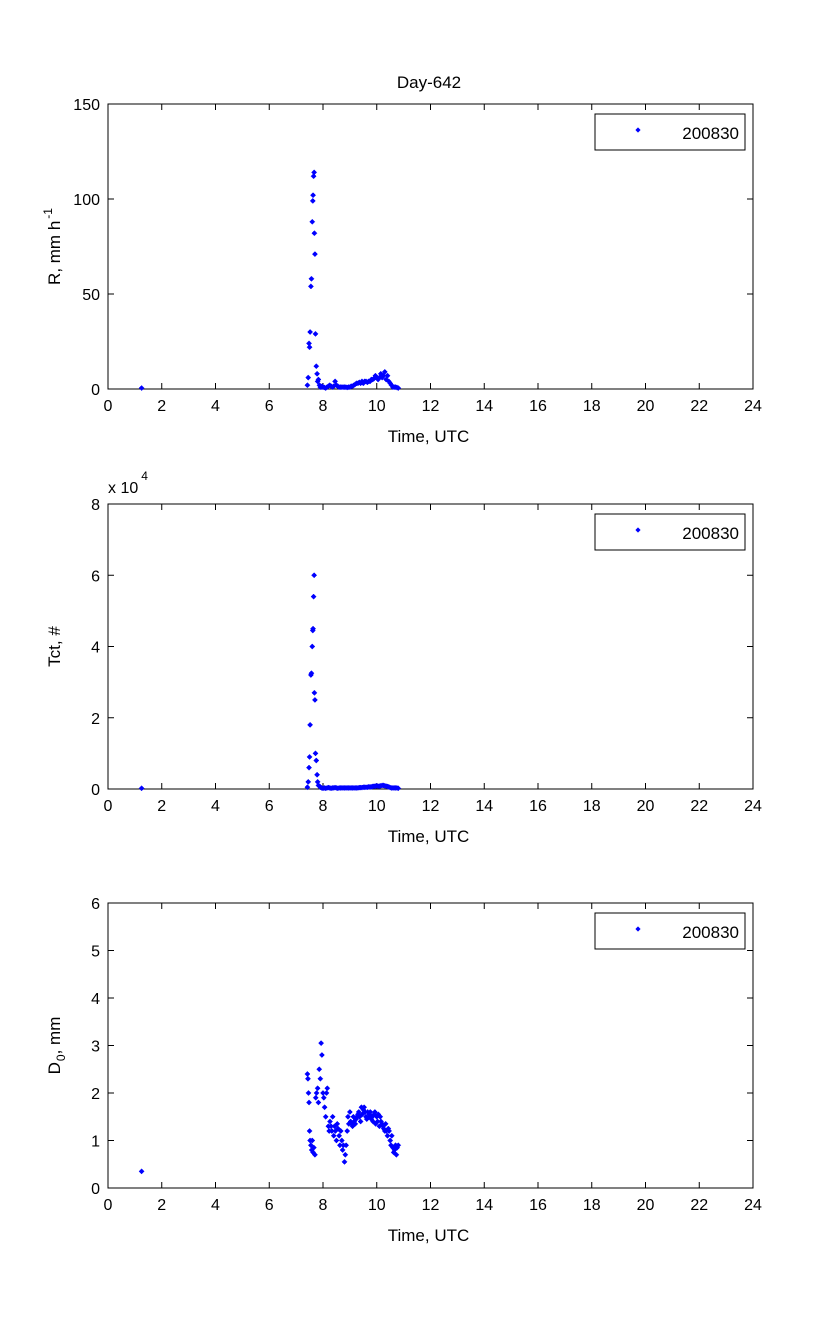 This screenshot has height=1334, width=833. Describe the element at coordinates (123, 488) in the screenshot. I see `y-exponent-base: x 10` at that location.